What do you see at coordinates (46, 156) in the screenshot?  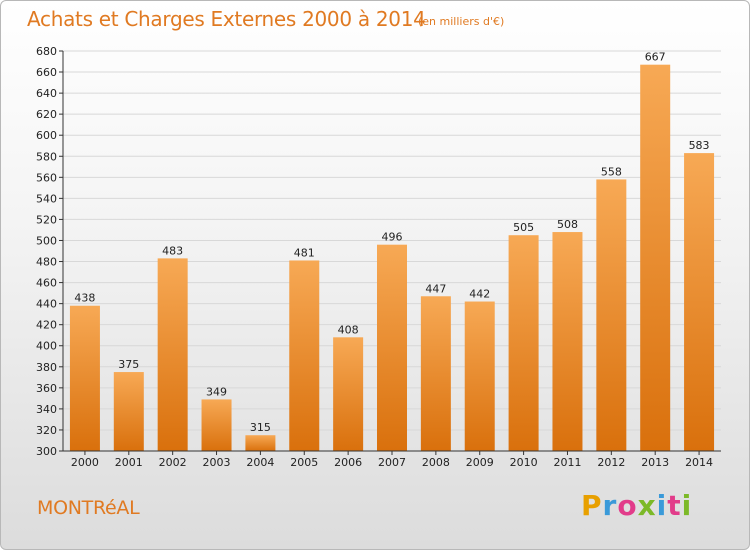 I see `y-tick-label: 580` at bounding box center [46, 156].